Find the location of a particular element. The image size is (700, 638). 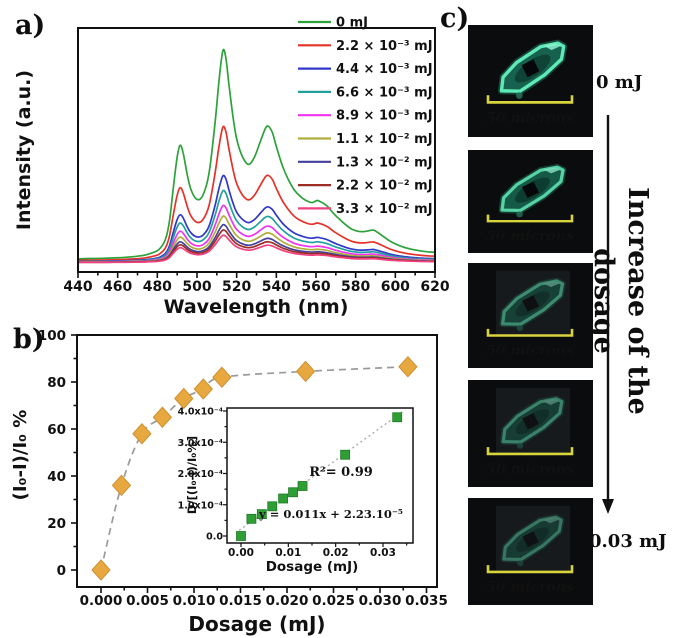

legend-label: 1.1 × 10⁻² mJ is located at coordinates (384, 139).